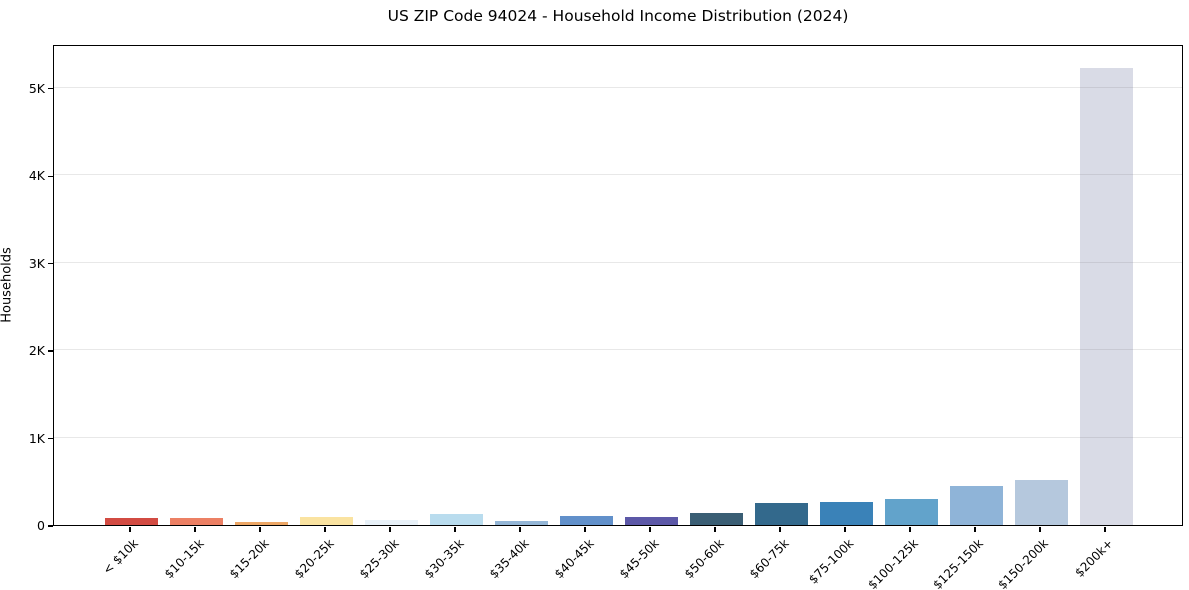 Image resolution: width=1189 pixels, height=590 pixels. Describe the element at coordinates (521, 523) in the screenshot. I see `bar-35-40k` at that location.